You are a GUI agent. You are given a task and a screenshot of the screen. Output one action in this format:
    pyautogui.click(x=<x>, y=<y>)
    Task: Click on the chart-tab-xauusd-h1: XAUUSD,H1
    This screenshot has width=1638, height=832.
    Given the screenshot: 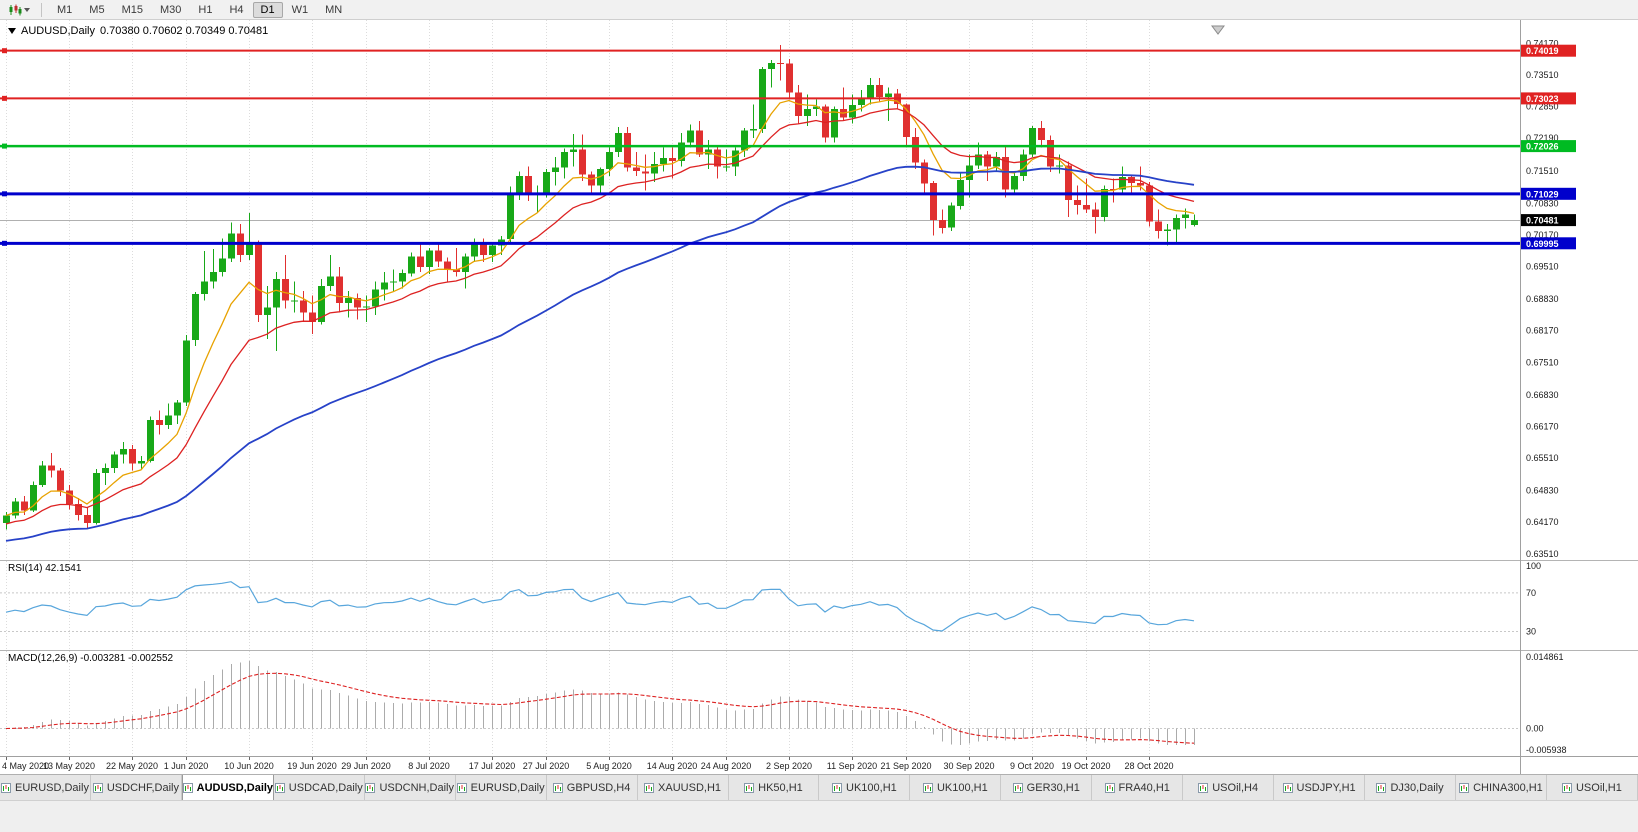 What is the action you would take?
    pyautogui.click(x=683, y=787)
    